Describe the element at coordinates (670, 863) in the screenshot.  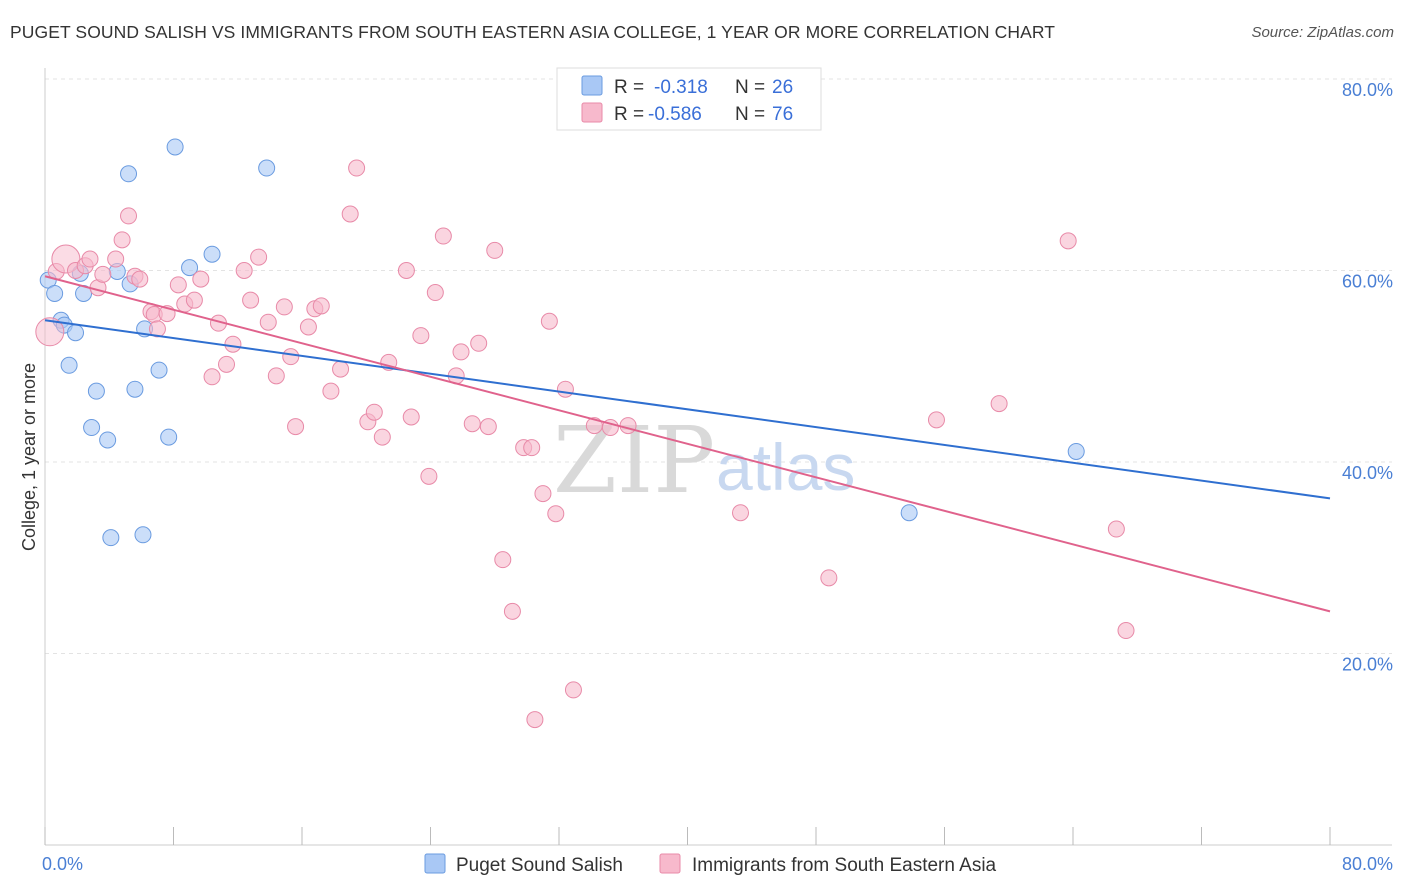
I see `bottom-legend-swatch-immigrants` at that location.